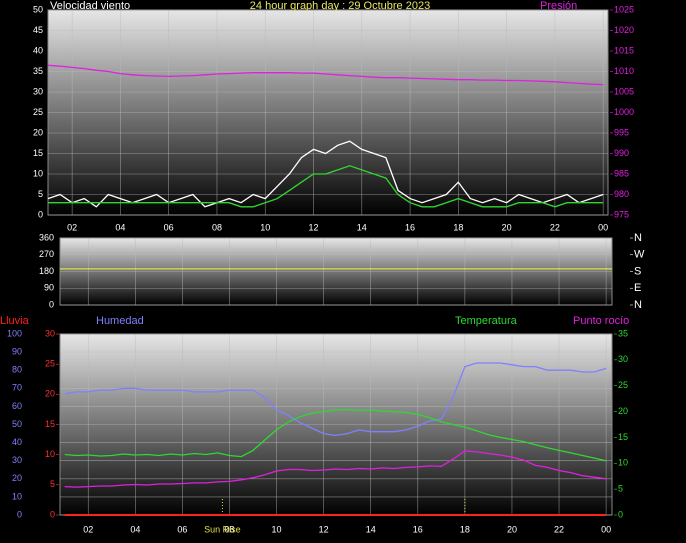 Image resolution: width=686 pixels, height=543 pixels. What do you see at coordinates (621, 132) in the screenshot?
I see `y2-tick-label: 995` at bounding box center [621, 132].